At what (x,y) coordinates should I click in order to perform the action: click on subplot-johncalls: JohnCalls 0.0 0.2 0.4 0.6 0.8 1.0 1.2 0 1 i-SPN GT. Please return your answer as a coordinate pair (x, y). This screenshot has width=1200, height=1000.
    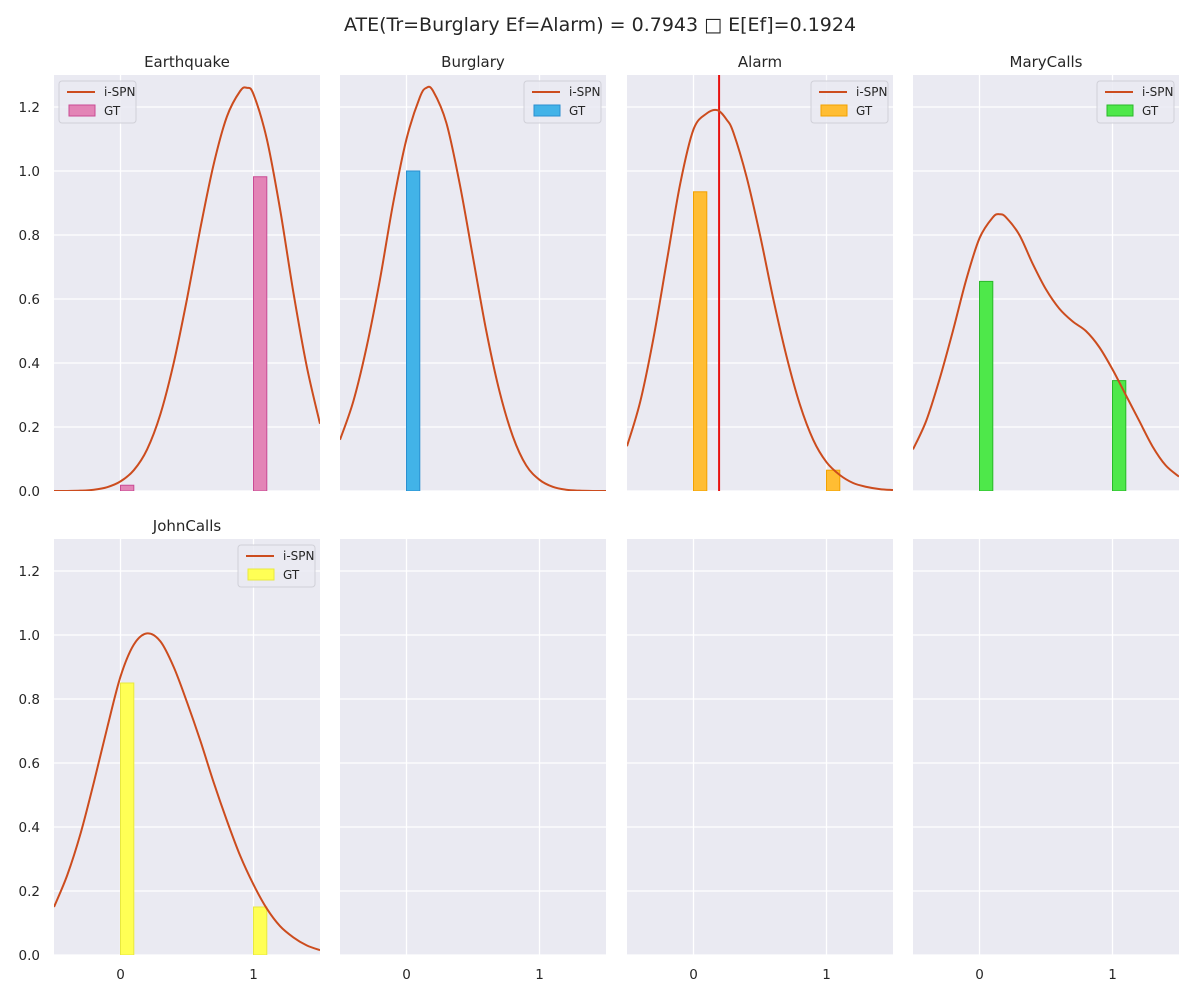
    Looking at the image, I should click on (169, 750).